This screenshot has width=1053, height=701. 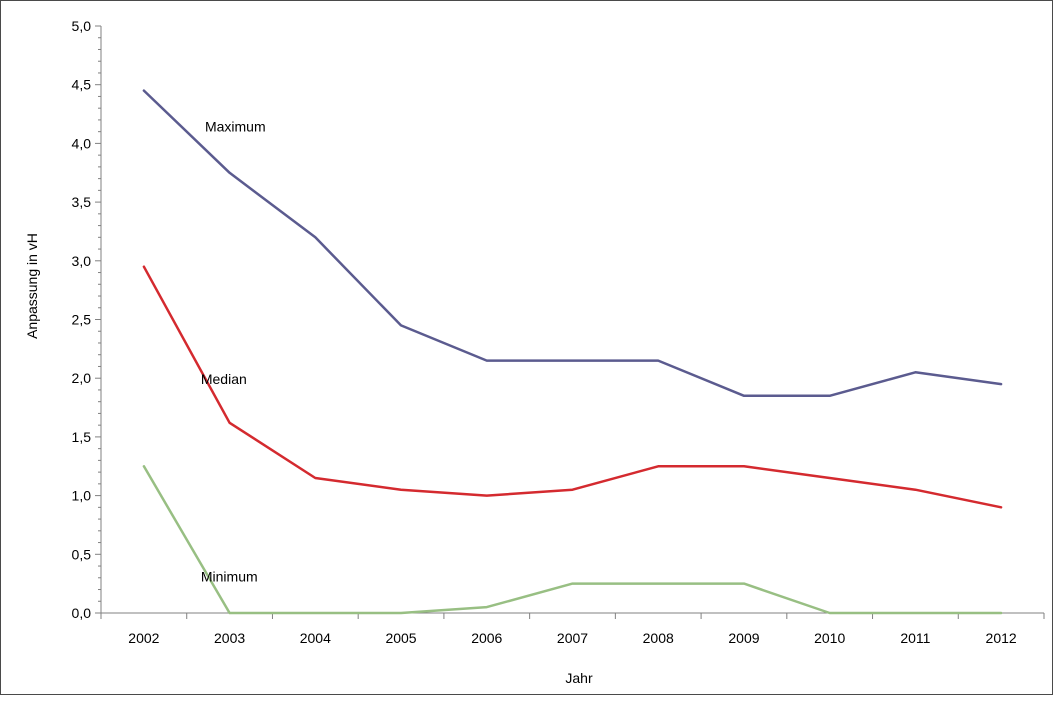 I want to click on x-tick-label: 2009, so click(x=743, y=638).